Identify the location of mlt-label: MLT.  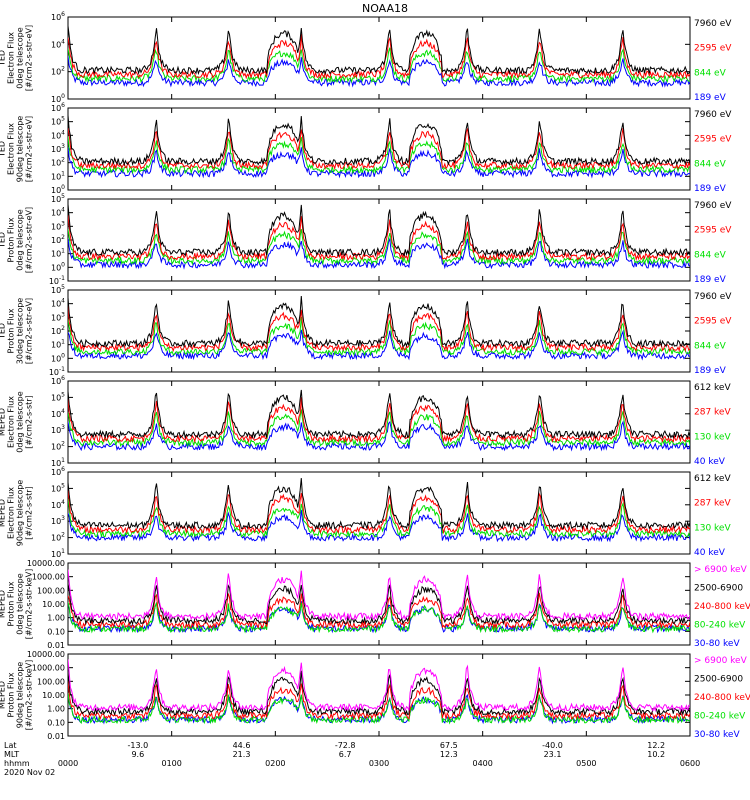
(11, 754).